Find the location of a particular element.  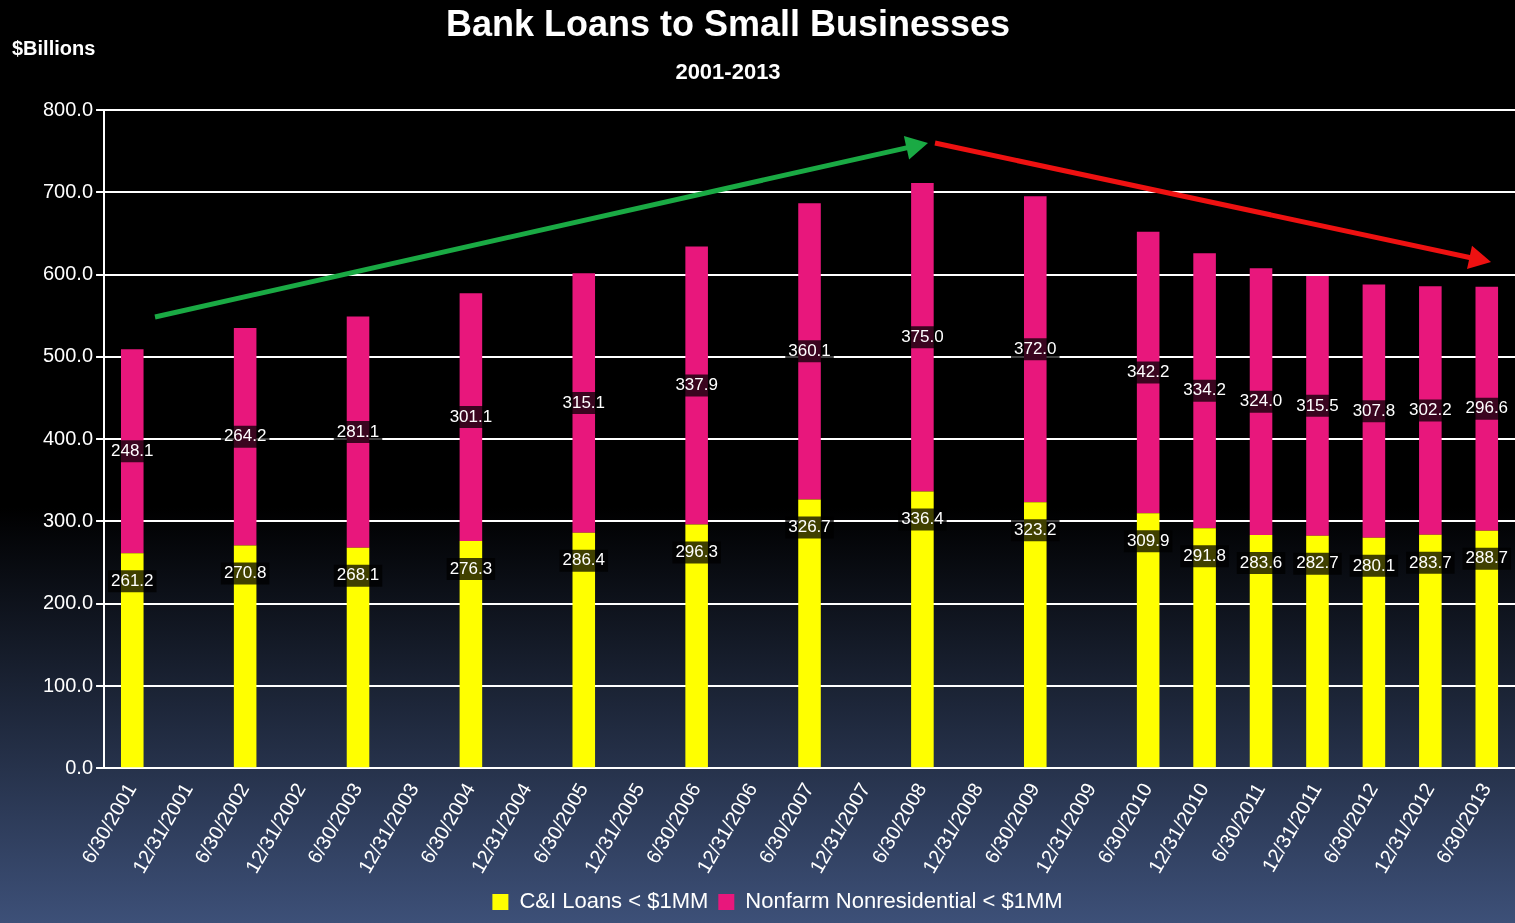

legend-label: C&I Loans < $1MM is located at coordinates (614, 901).